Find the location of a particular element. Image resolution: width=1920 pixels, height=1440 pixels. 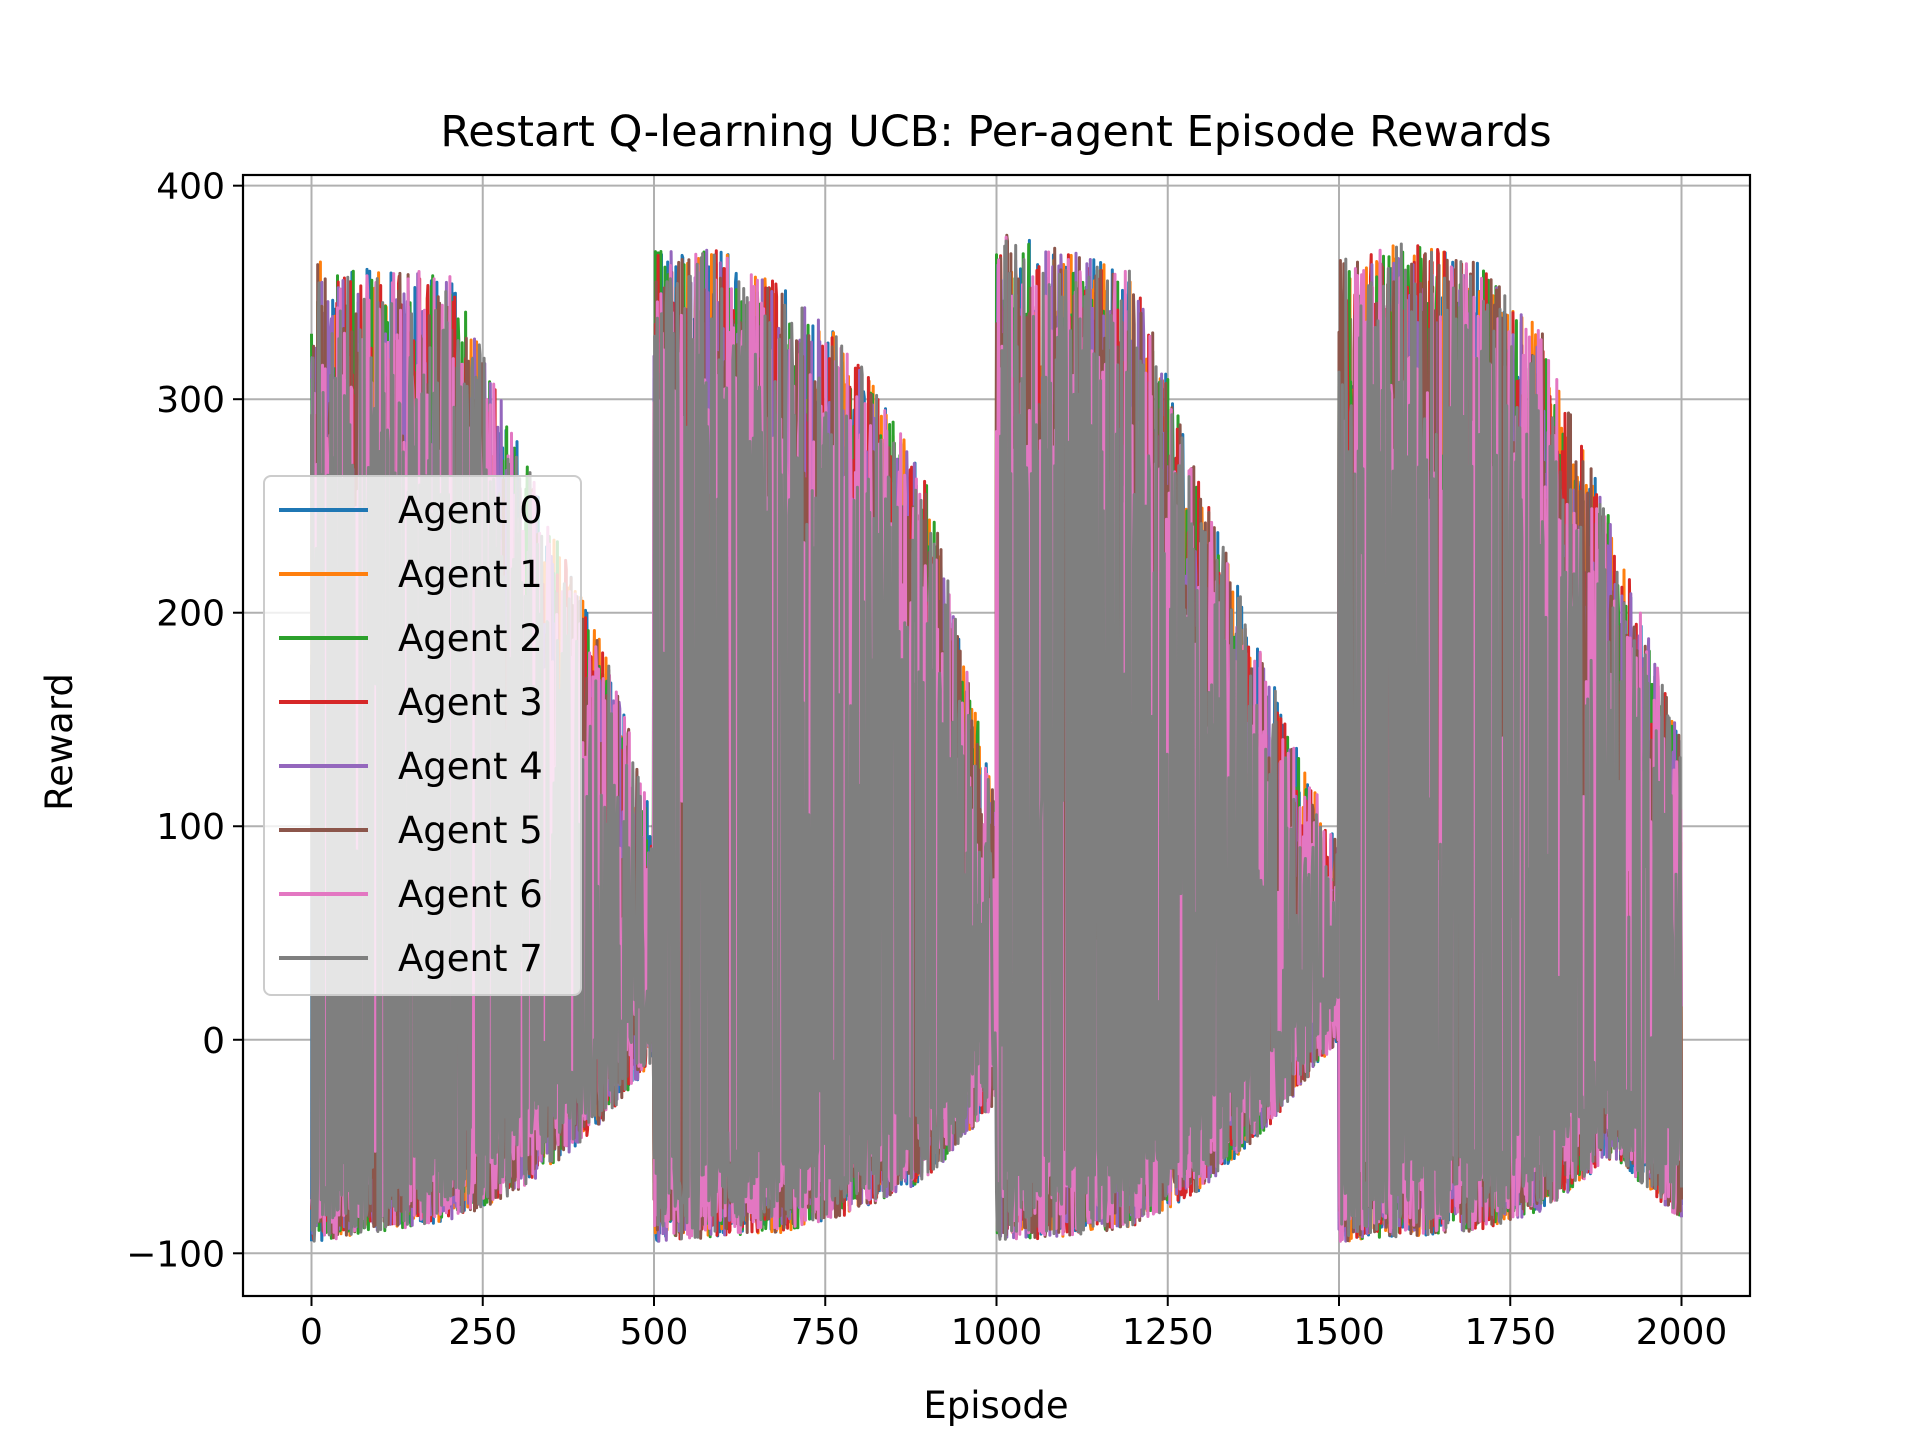

y-tick-label: 300 is located at coordinates (190, 400).